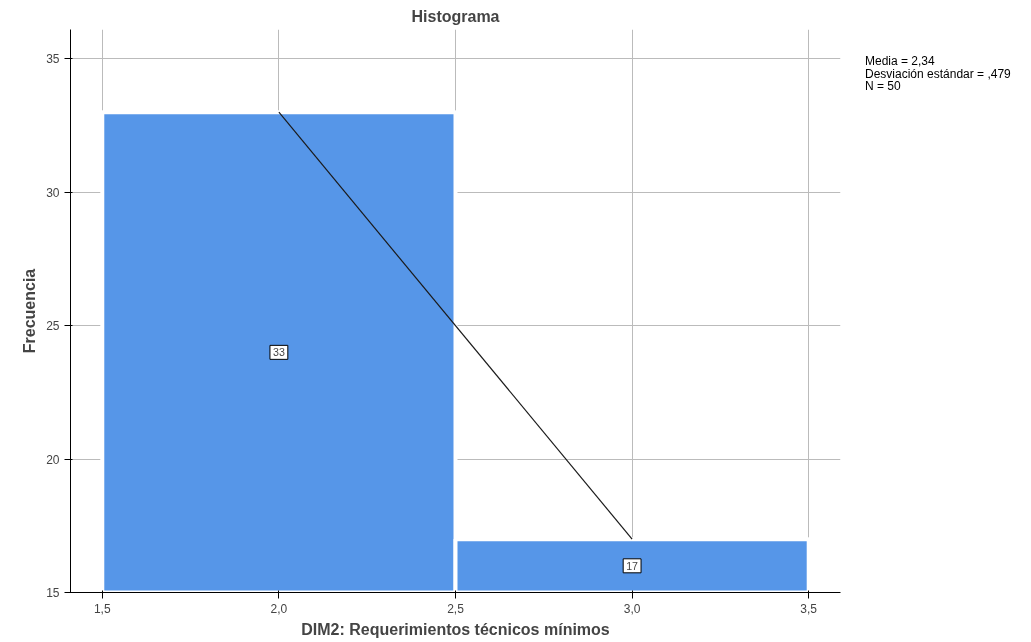  I want to click on x-tick-label: 2,5, so click(456, 608).